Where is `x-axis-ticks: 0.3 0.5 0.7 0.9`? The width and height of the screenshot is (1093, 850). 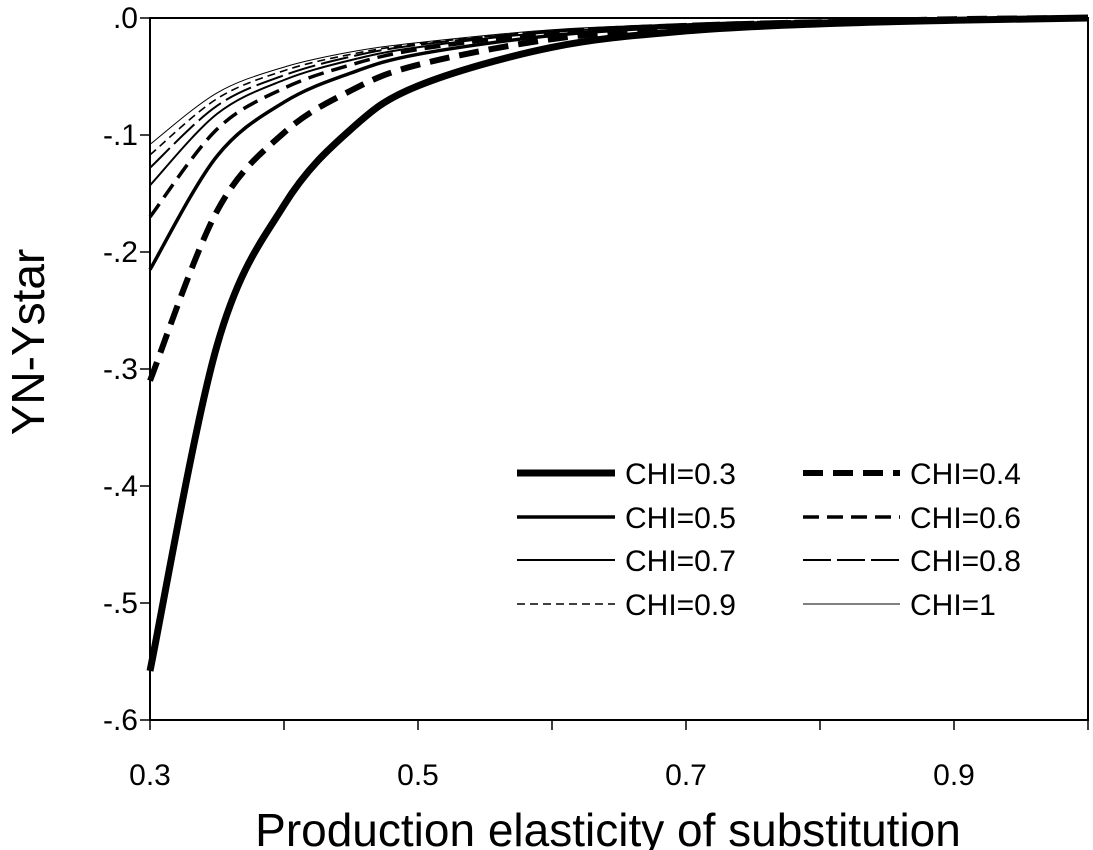
x-axis-ticks: 0.3 0.5 0.7 0.9 is located at coordinates (609, 756).